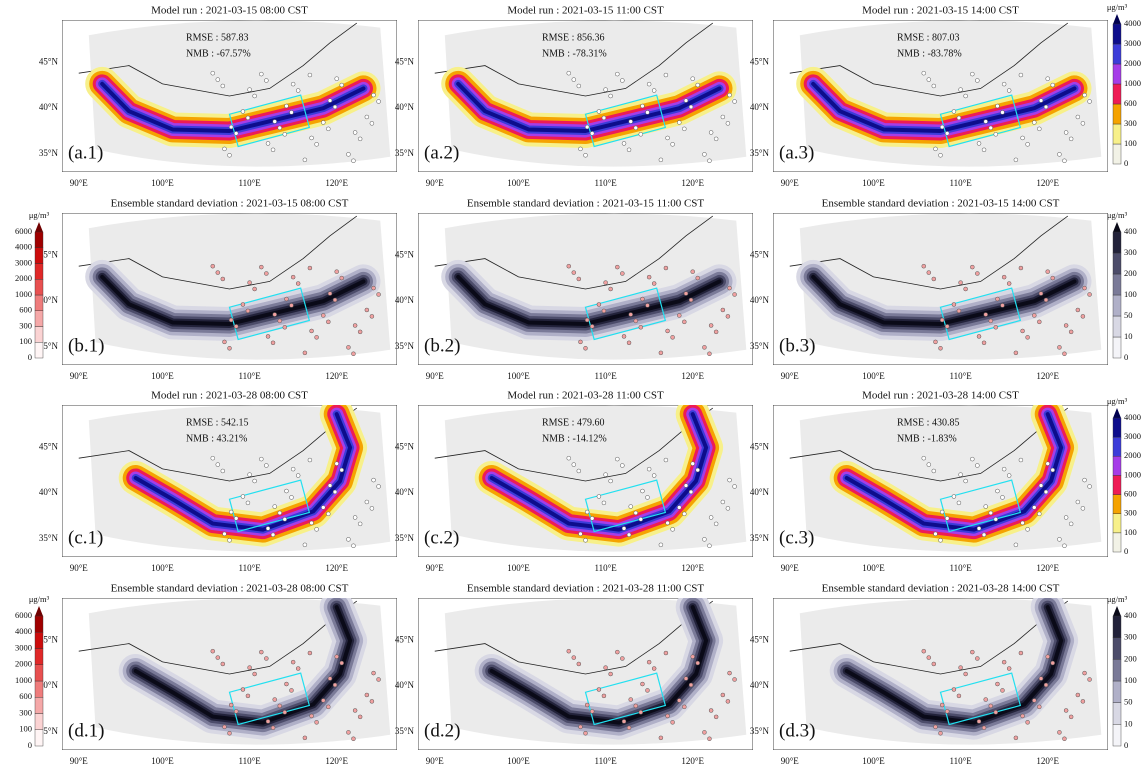  What do you see at coordinates (1126, 745) in the screenshot?
I see `colorbar-tick: 0` at bounding box center [1126, 745].